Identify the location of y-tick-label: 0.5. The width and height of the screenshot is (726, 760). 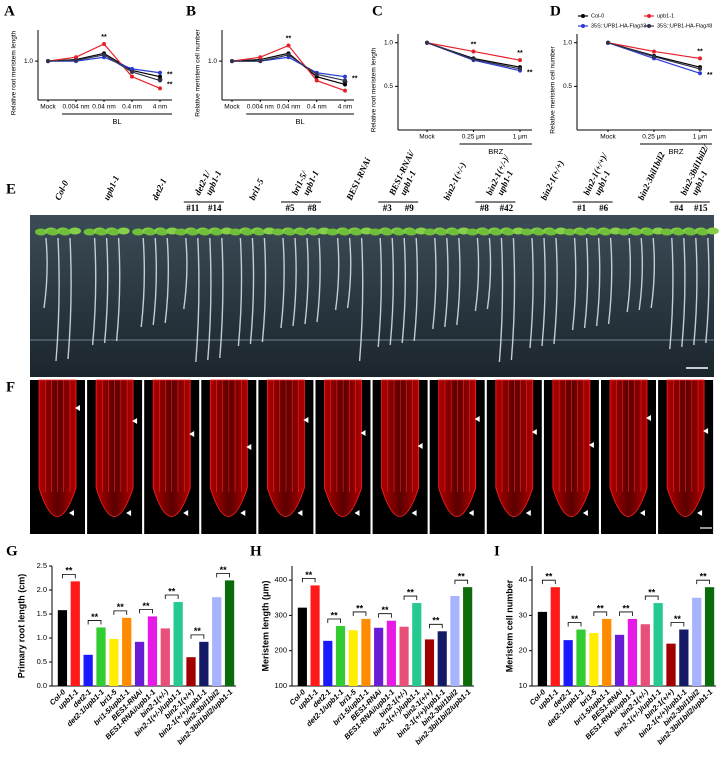
(42, 661).